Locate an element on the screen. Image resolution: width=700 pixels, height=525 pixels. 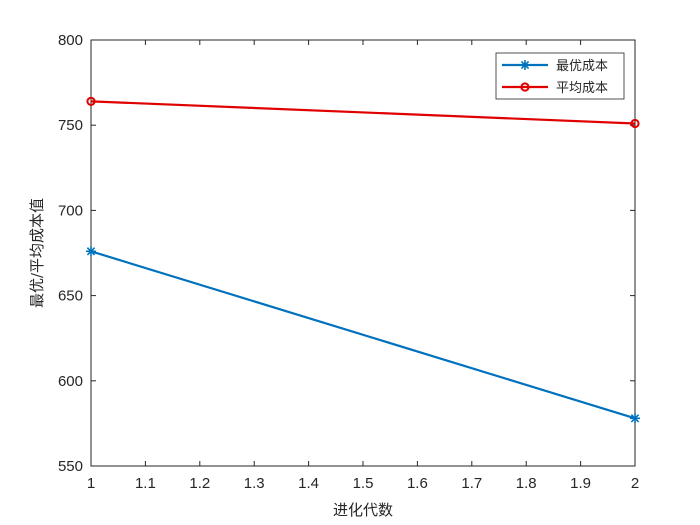
legend-box is located at coordinates (560, 76).